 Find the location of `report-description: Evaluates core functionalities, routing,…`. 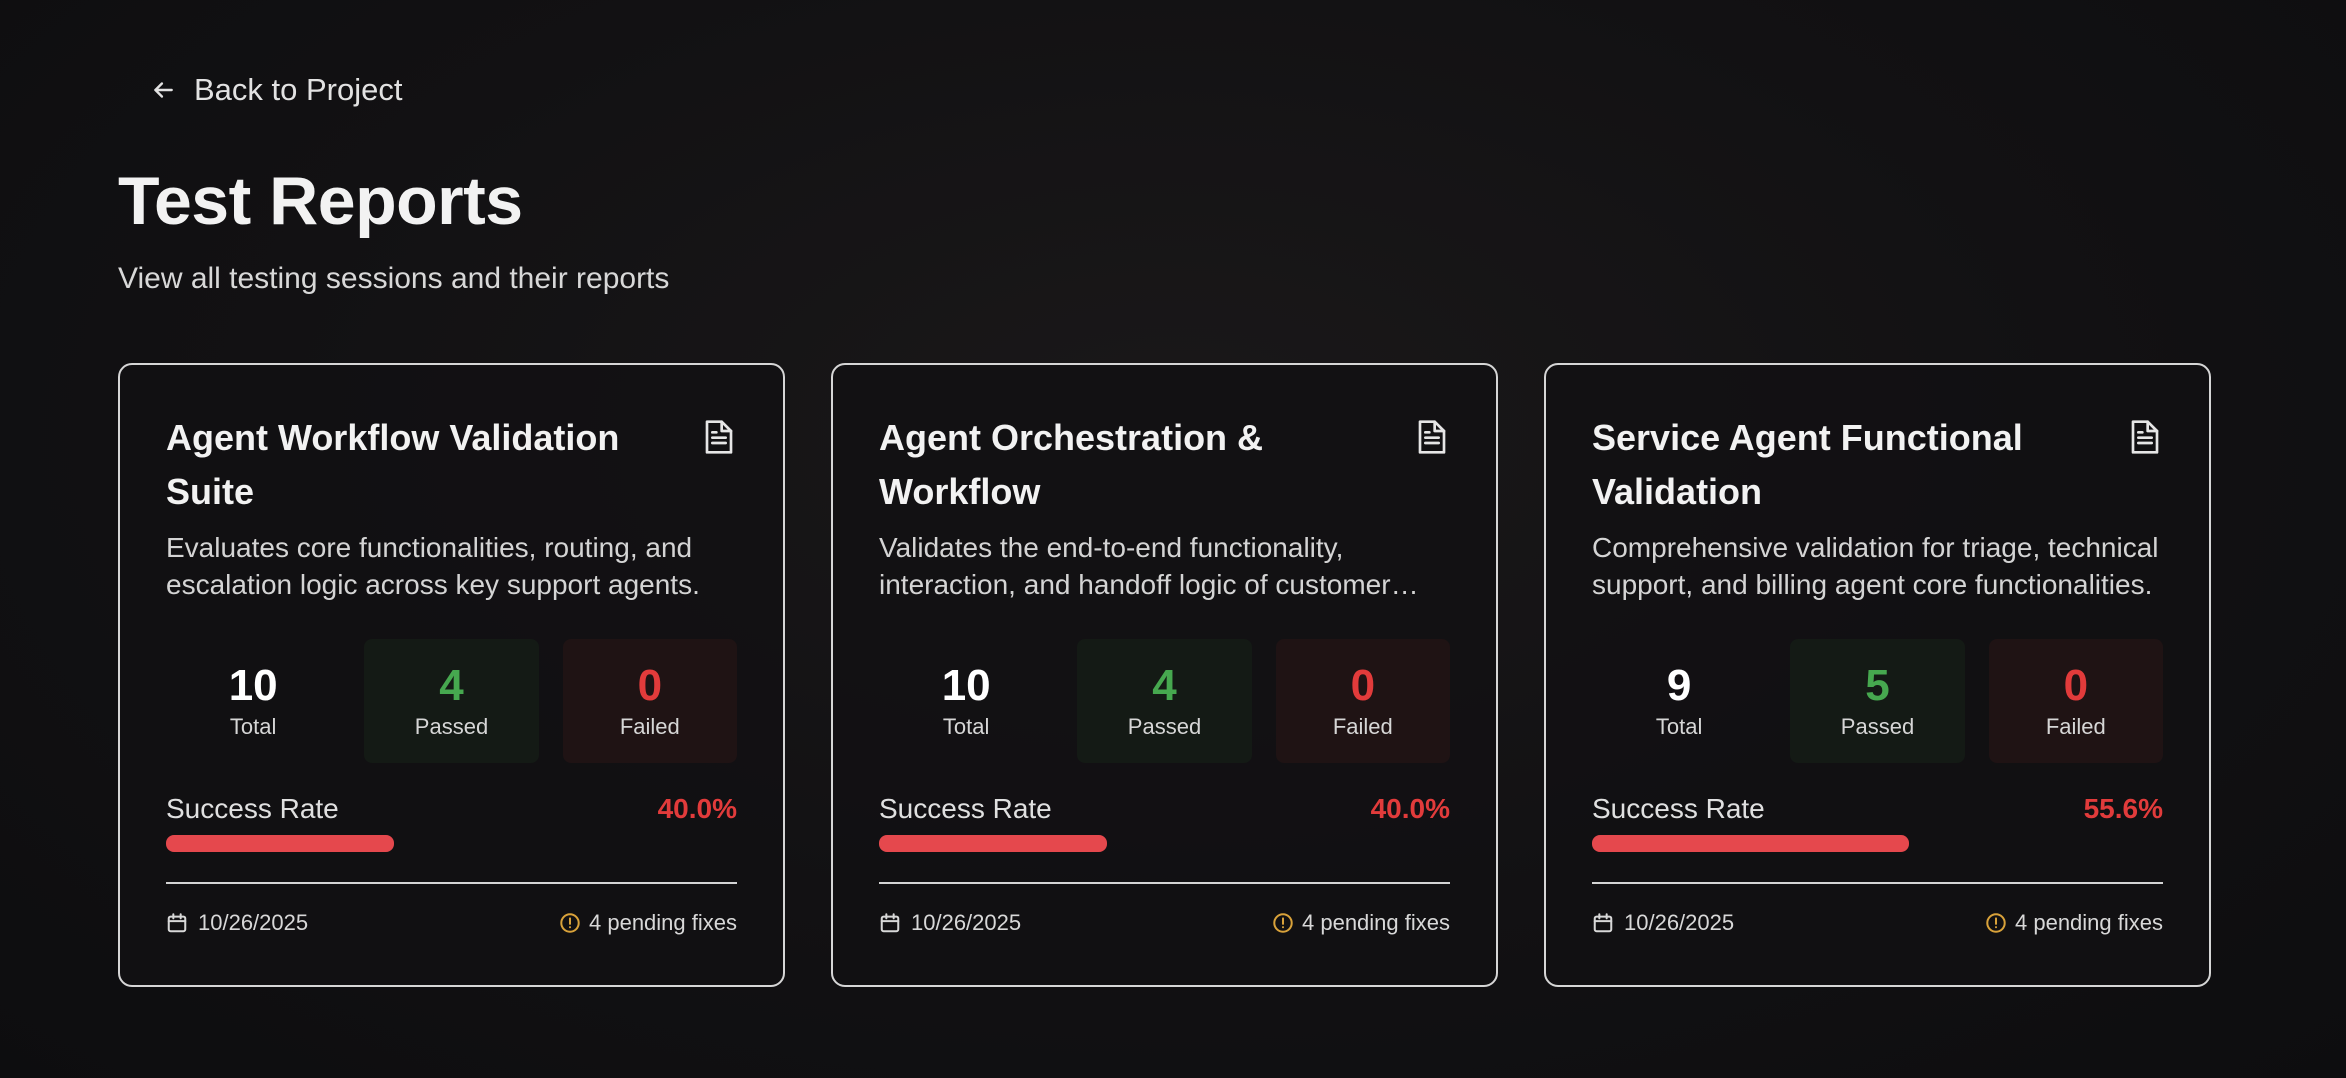

report-description: Evaluates core functionalities, routing,… is located at coordinates (433, 566).